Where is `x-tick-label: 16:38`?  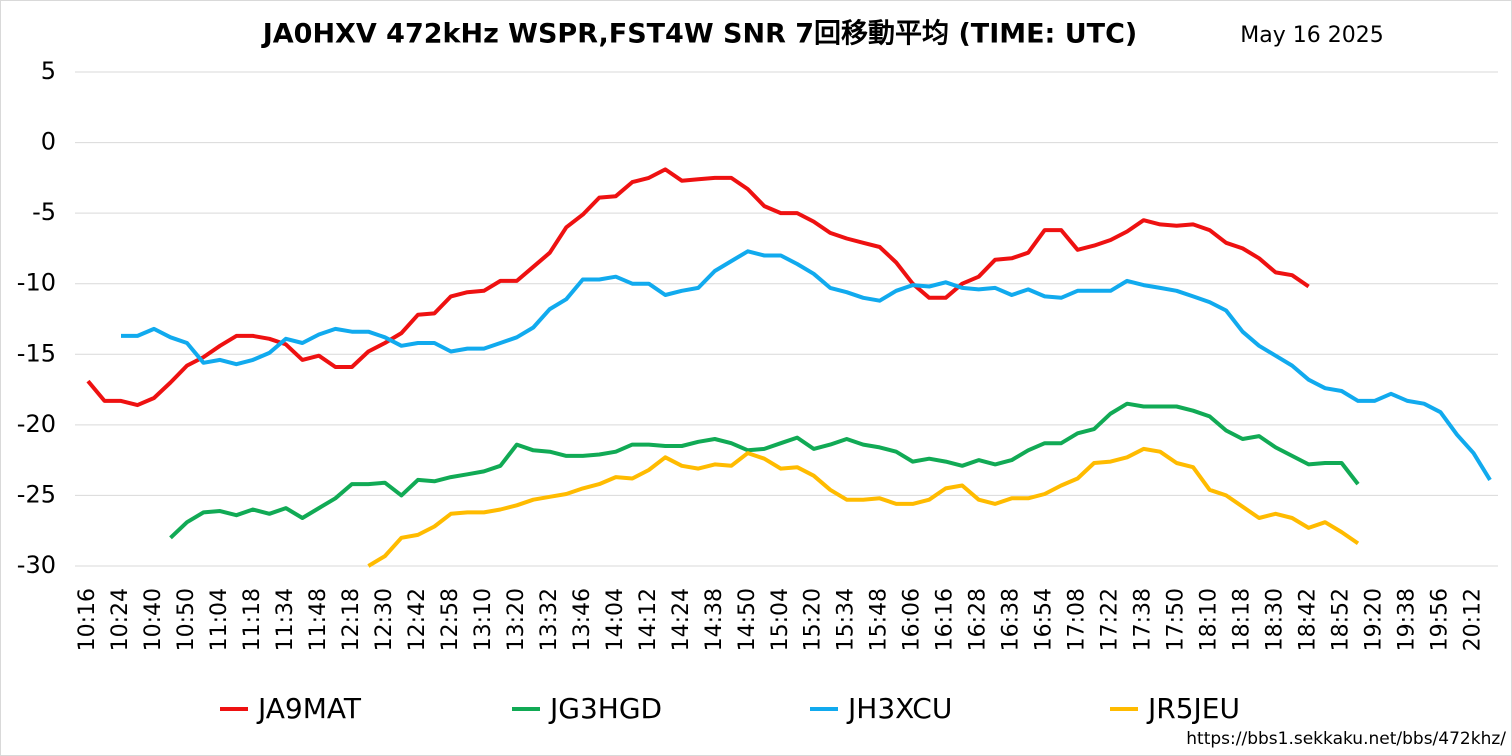 x-tick-label: 16:38 is located at coordinates (1011, 619).